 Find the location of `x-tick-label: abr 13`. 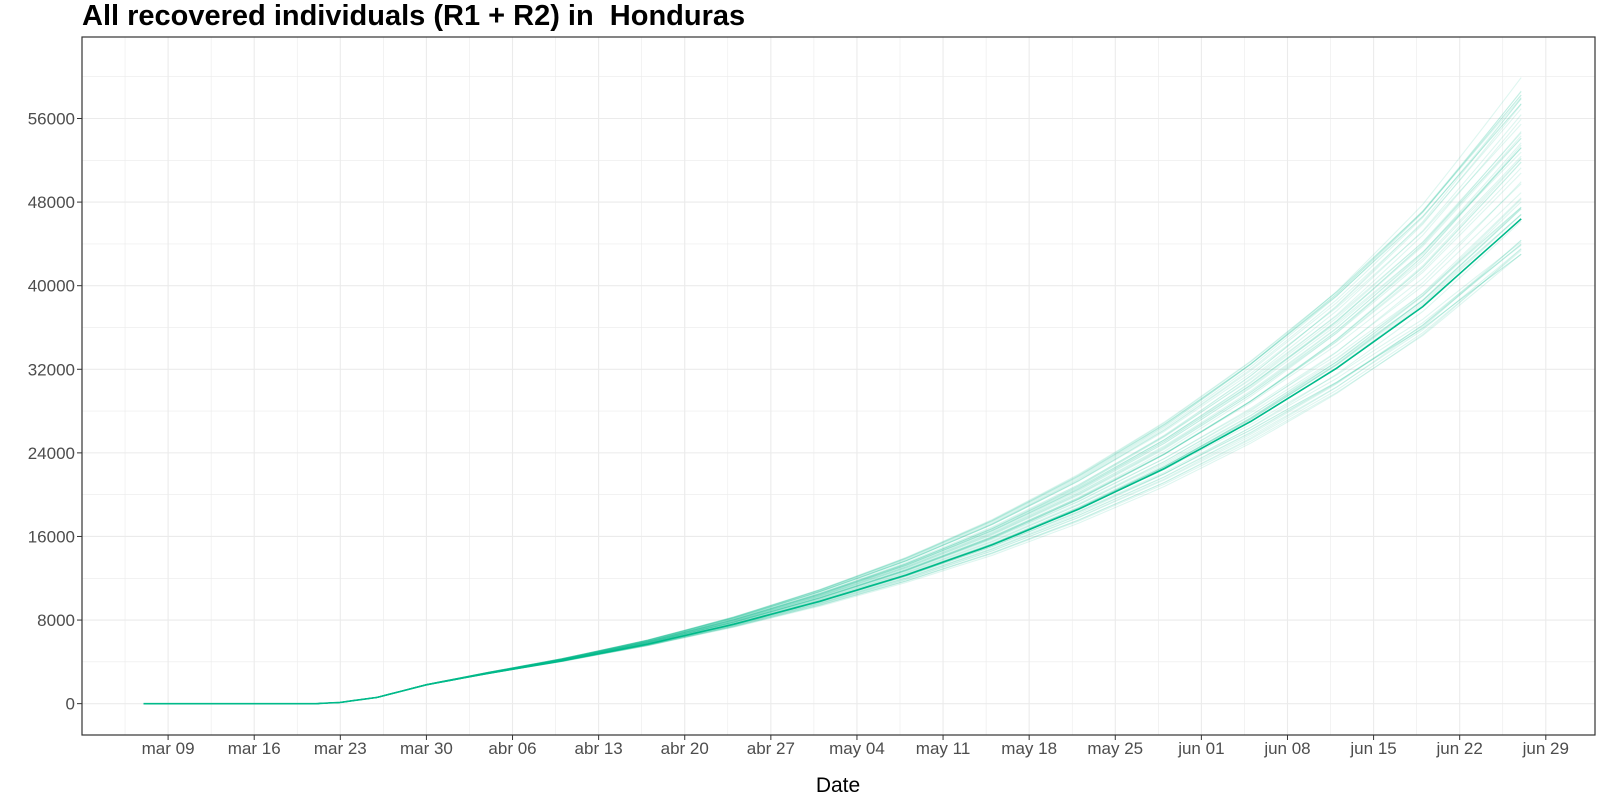

x-tick-label: abr 13 is located at coordinates (599, 748).